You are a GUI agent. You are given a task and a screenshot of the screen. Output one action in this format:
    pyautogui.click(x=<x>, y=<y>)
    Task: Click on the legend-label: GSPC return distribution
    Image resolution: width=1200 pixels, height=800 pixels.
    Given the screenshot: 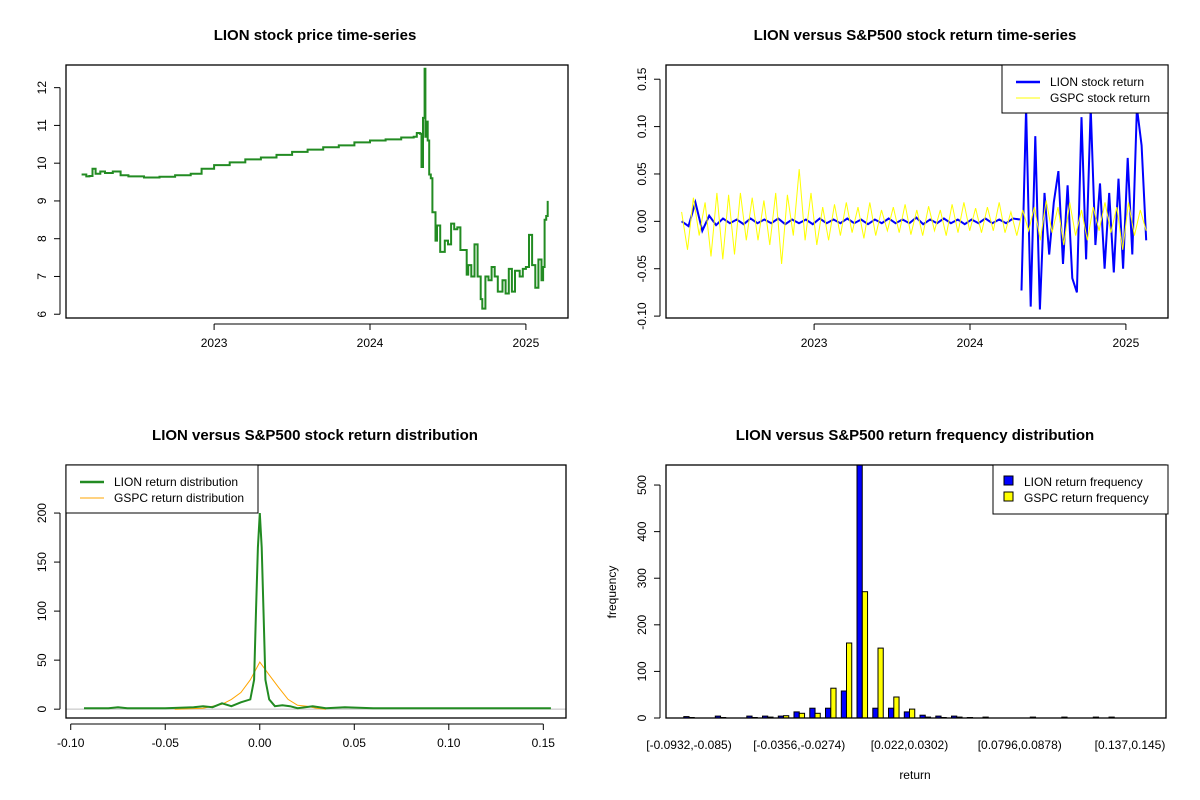 What is the action you would take?
    pyautogui.click(x=179, y=498)
    